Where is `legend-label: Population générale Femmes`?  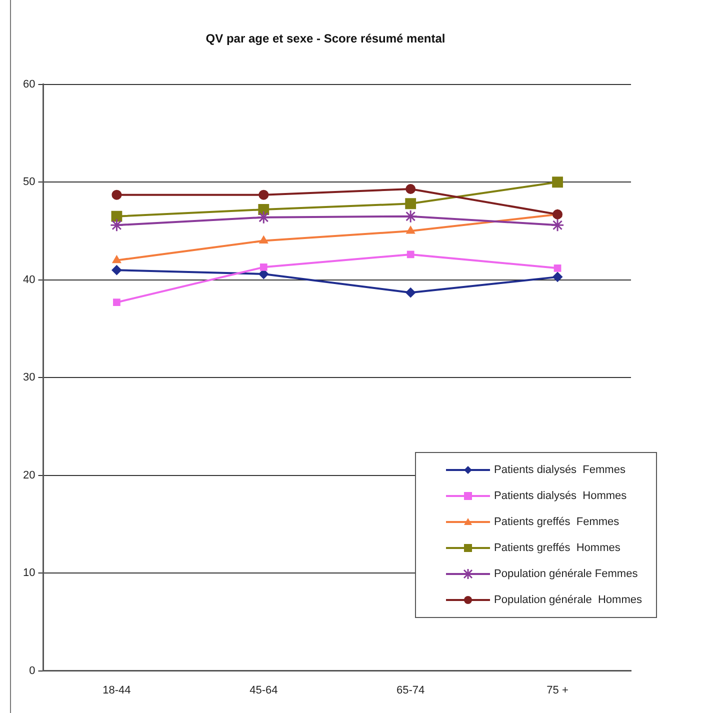
legend-label: Population générale Femmes is located at coordinates (566, 574).